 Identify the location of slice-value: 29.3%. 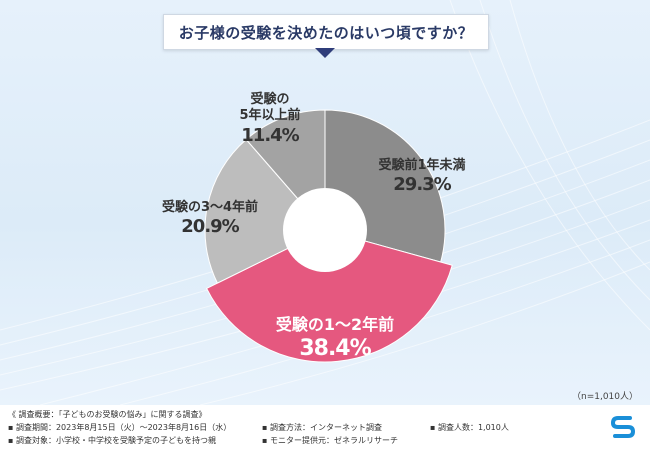
(422, 185).